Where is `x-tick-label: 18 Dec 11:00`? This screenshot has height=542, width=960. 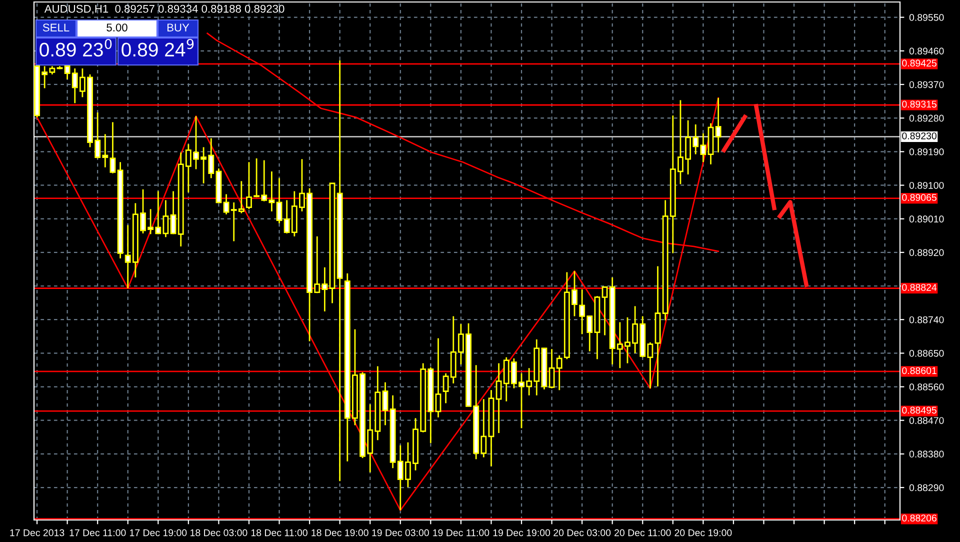
x-tick-label: 18 Dec 11:00 is located at coordinates (279, 532).